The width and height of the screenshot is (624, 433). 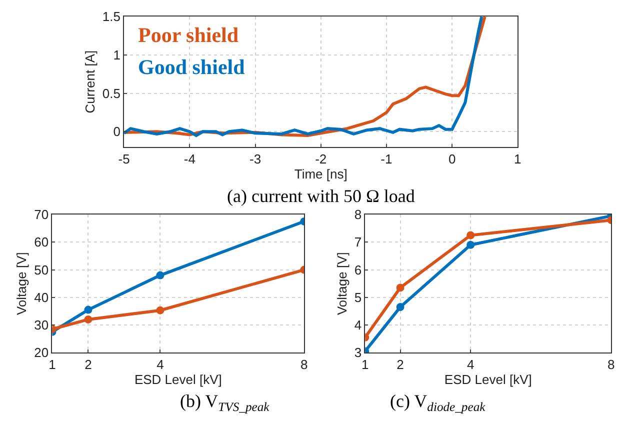 I want to click on x-axis-title: Time [ns], so click(x=321, y=174).